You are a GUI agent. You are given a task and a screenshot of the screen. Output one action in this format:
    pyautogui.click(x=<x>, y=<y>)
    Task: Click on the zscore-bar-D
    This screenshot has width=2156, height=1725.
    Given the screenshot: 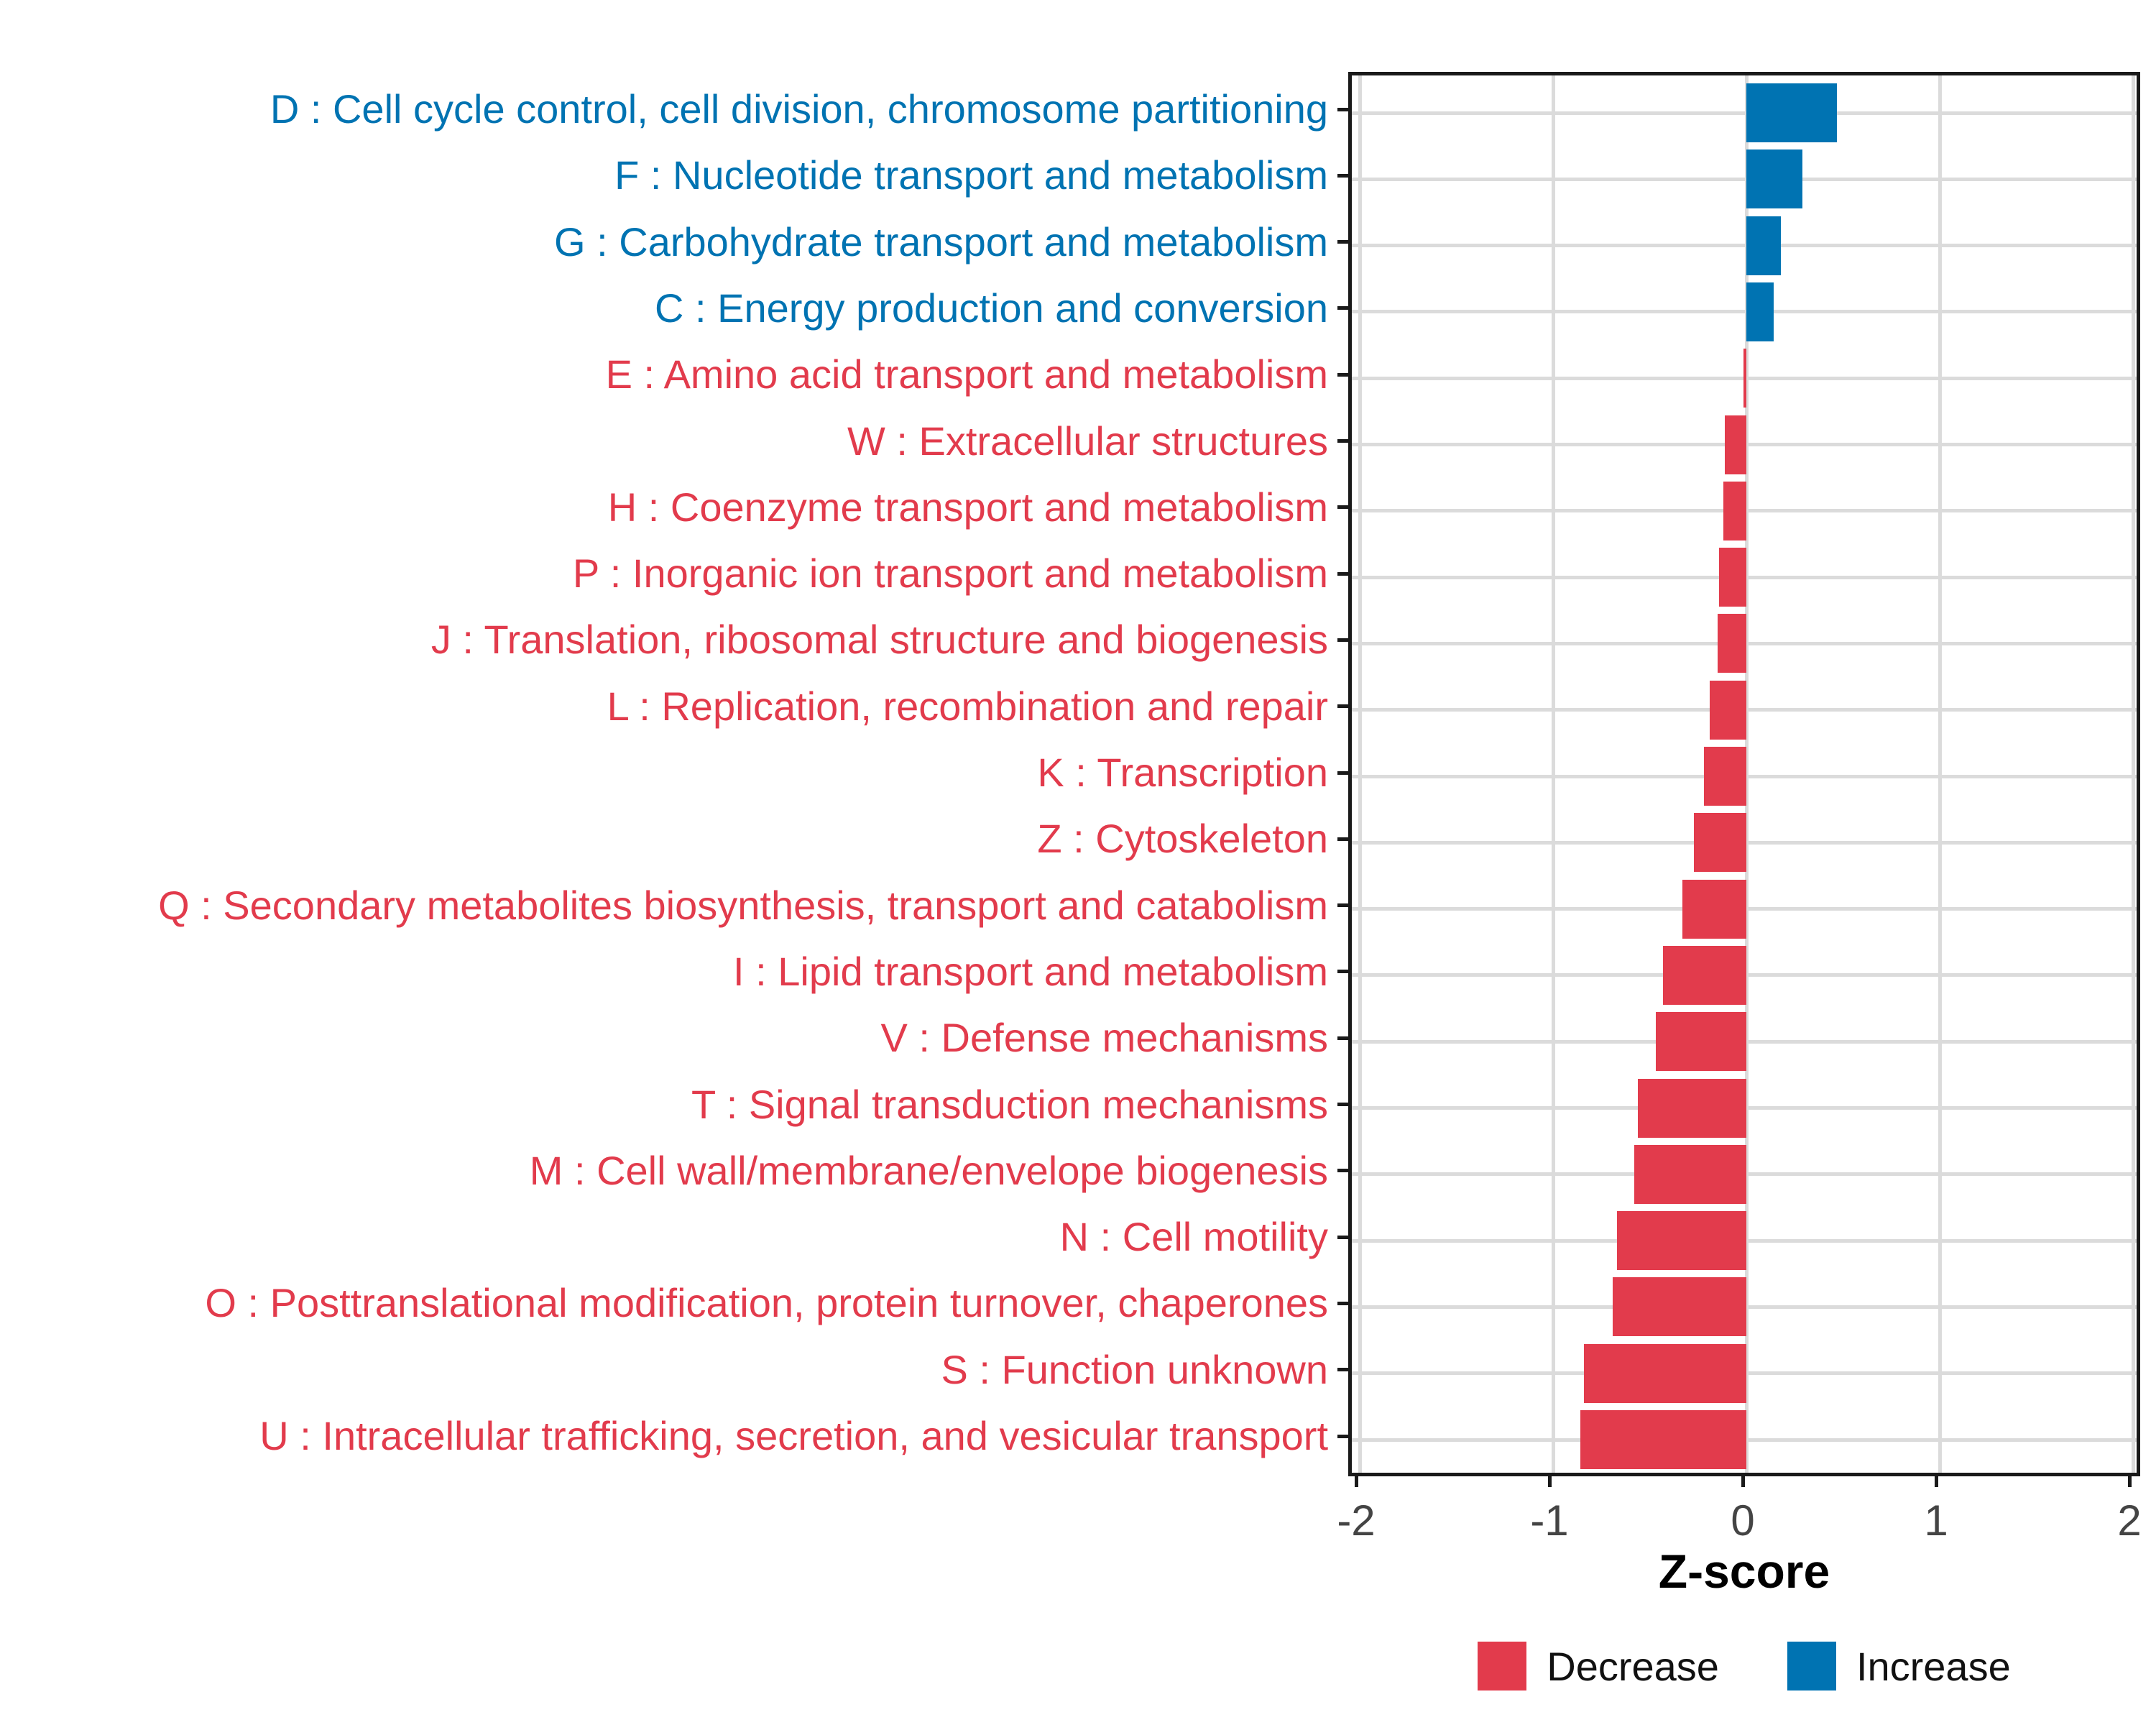 What is the action you would take?
    pyautogui.click(x=1792, y=112)
    